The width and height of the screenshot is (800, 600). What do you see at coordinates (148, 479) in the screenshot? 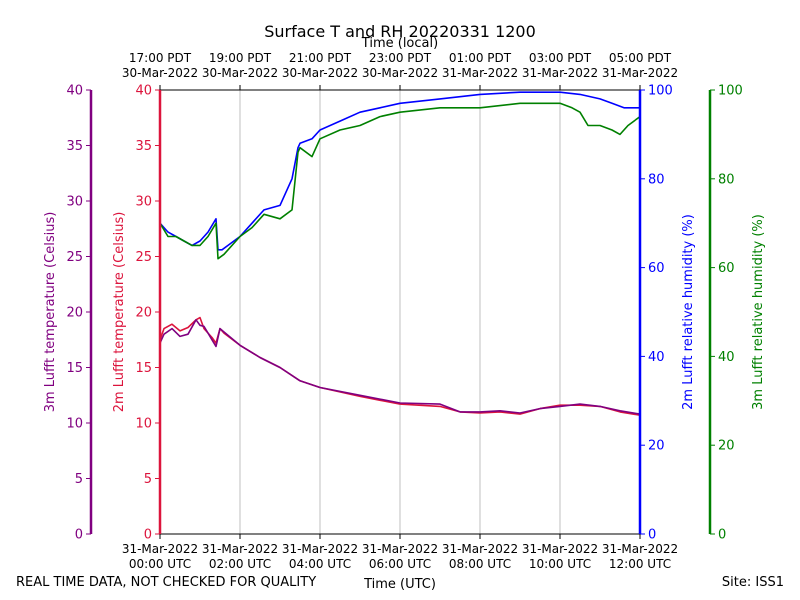
I see `y-tick-label-t2: 5` at bounding box center [148, 479].